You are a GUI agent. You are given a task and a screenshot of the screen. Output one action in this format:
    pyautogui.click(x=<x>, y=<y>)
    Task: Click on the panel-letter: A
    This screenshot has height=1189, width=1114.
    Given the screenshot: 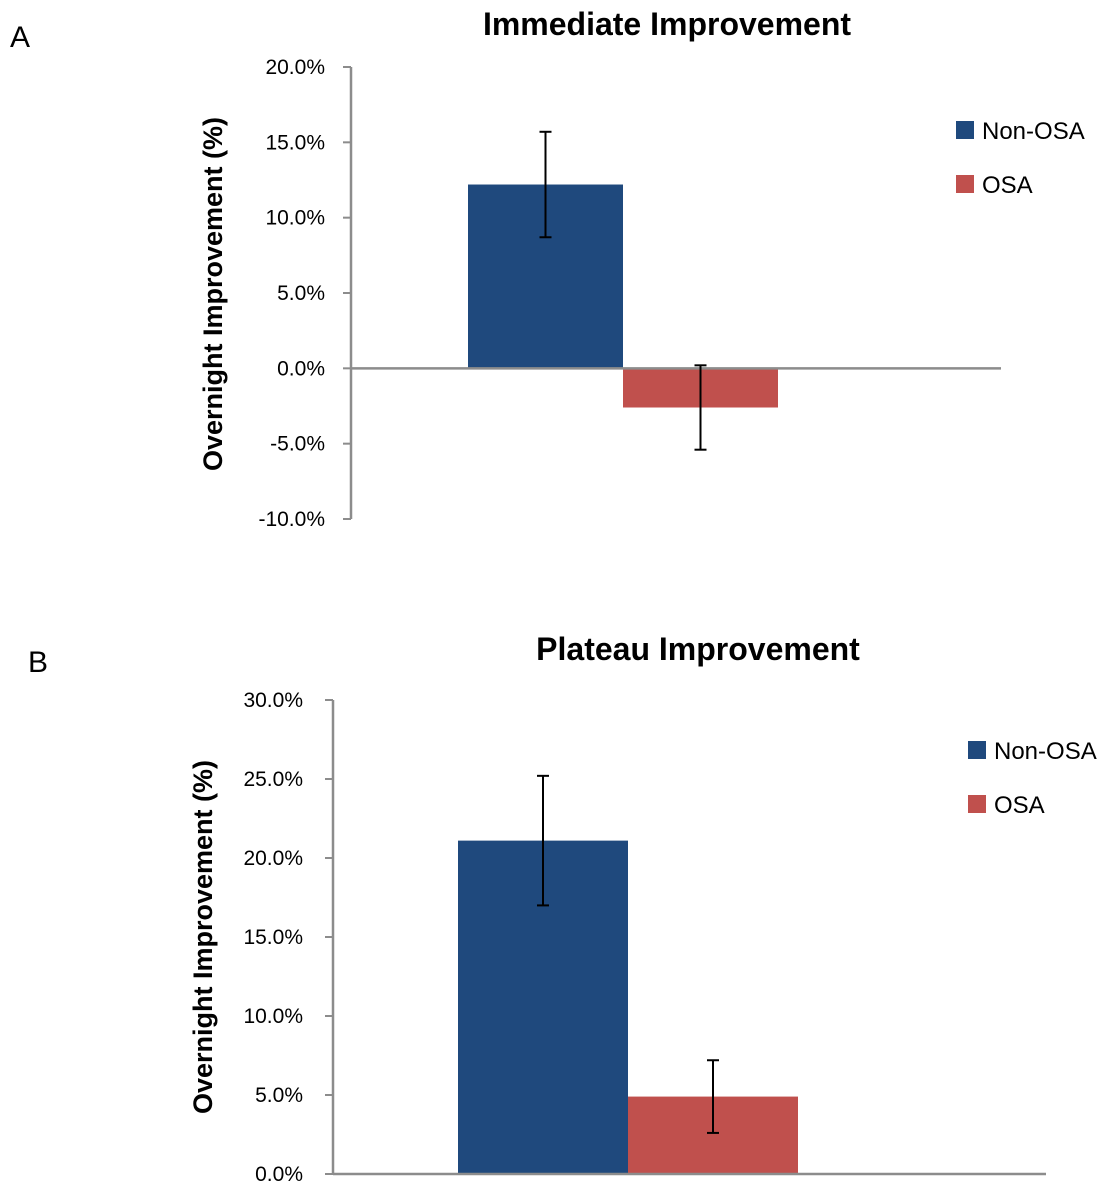 What is the action you would take?
    pyautogui.click(x=20, y=37)
    